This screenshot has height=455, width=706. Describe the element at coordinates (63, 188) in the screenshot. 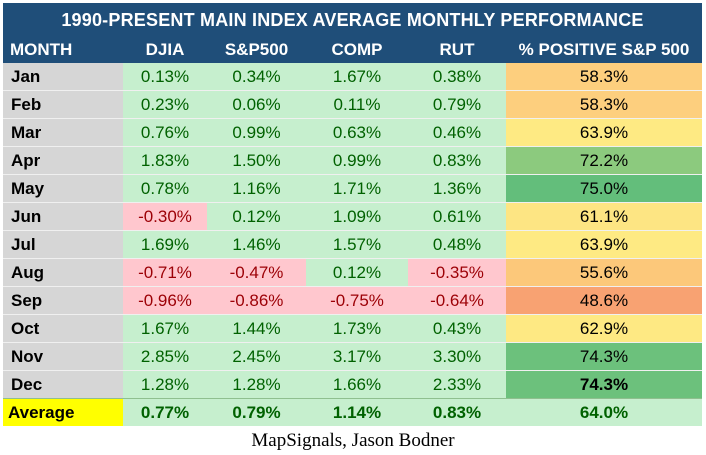

I see `month-label: May` at that location.